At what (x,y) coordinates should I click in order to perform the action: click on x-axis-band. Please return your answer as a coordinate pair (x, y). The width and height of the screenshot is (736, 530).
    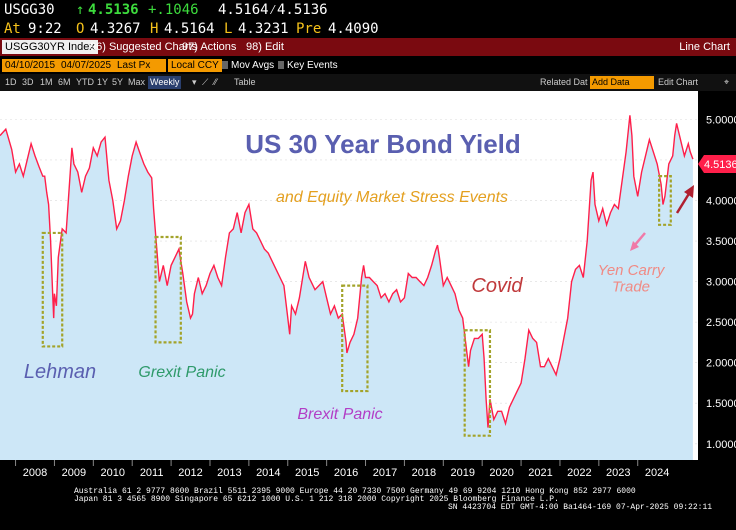
    Looking at the image, I should click on (349, 472).